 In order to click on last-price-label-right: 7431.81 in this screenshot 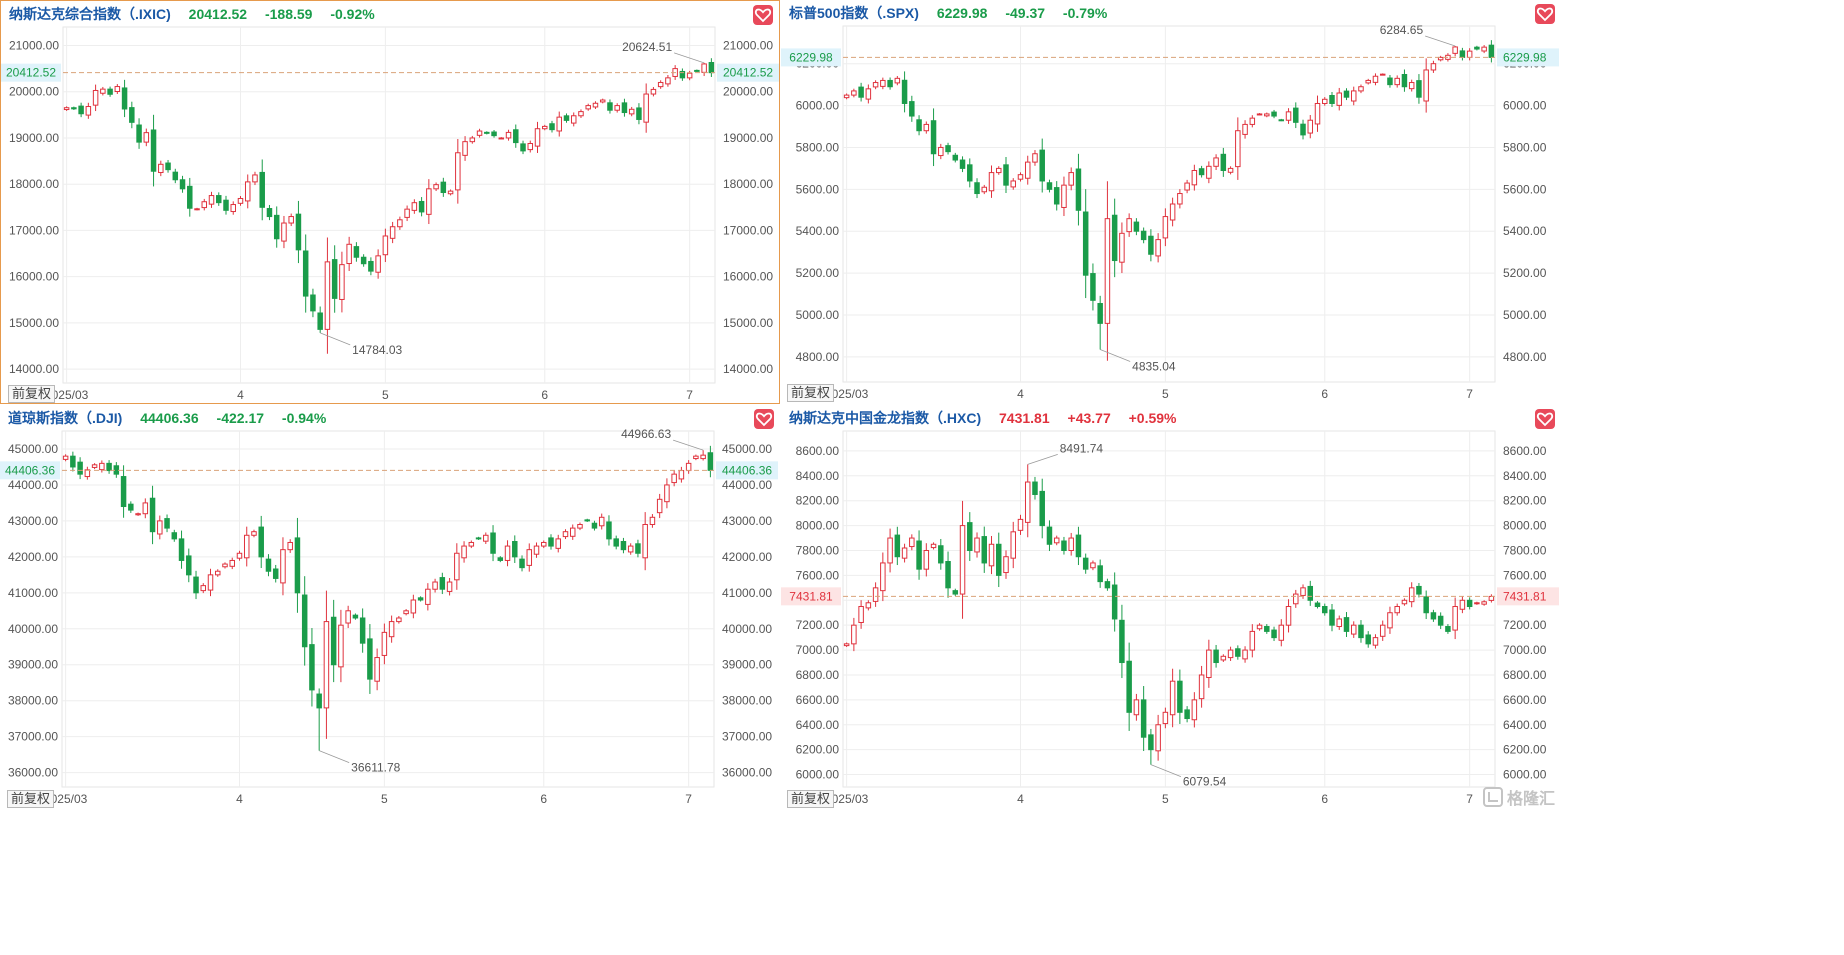, I will do `click(1525, 596)`.